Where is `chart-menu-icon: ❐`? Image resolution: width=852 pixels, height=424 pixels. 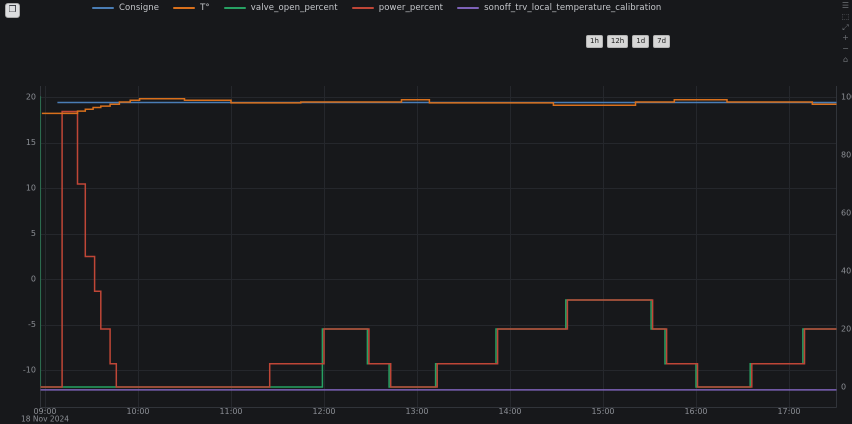
chart-menu-icon: ❐ is located at coordinates (12, 10).